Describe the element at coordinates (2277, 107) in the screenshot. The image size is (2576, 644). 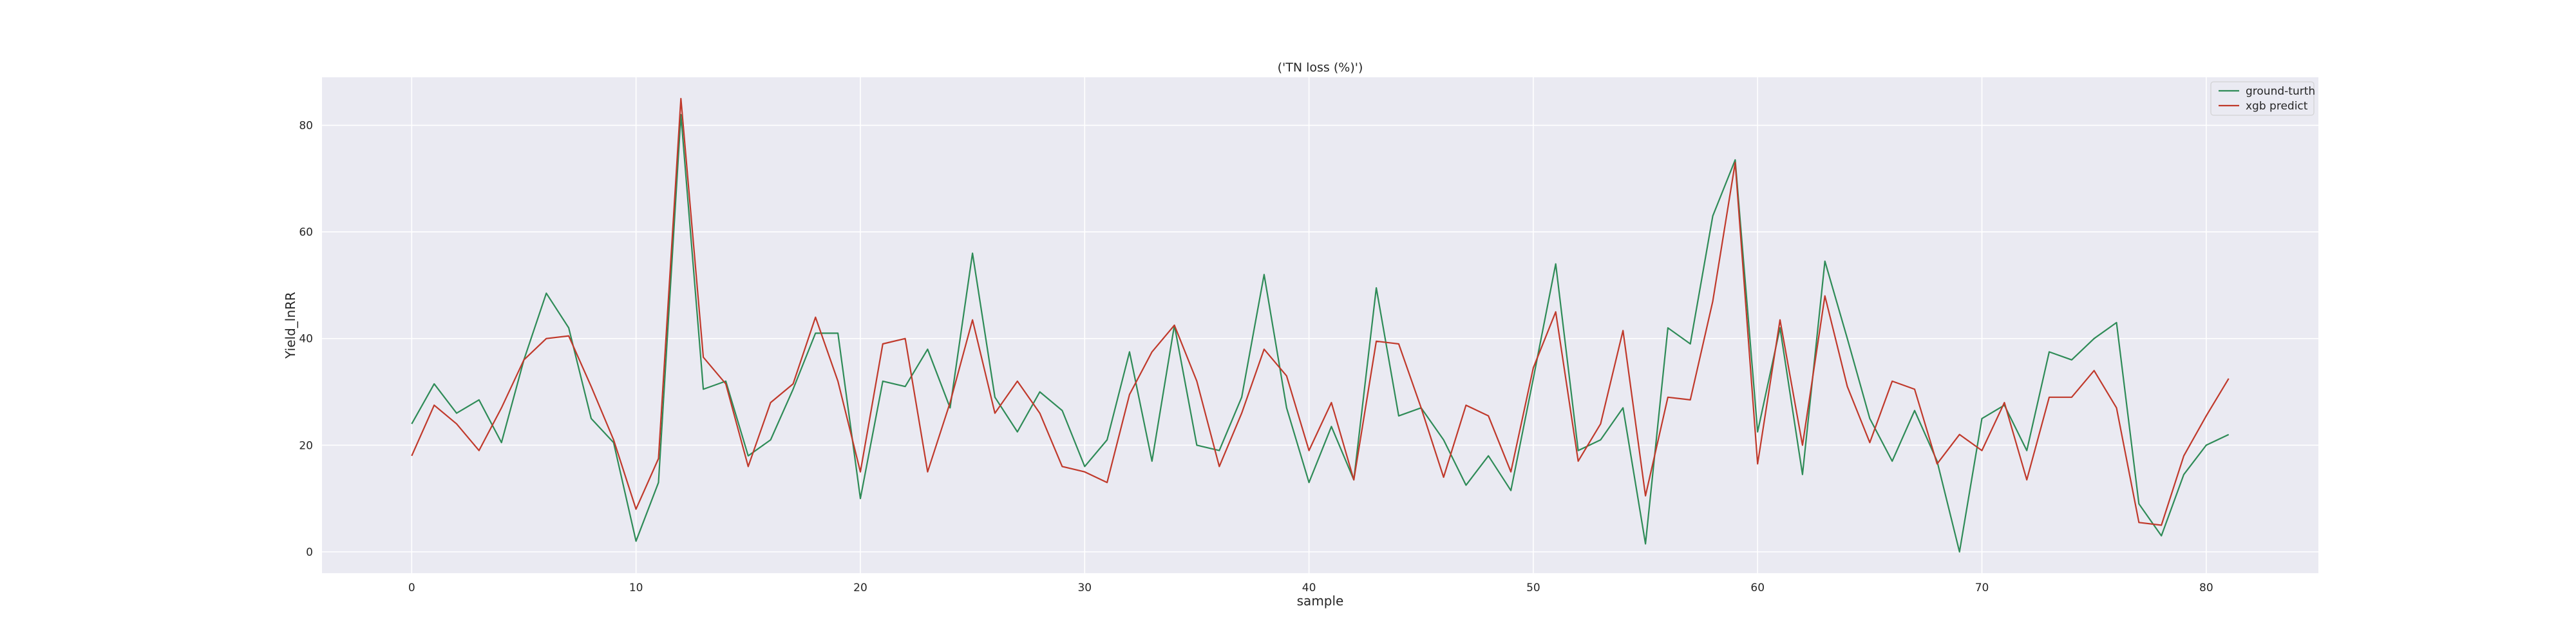
I see `legend-label-xgb-predict: xgb predict` at that location.